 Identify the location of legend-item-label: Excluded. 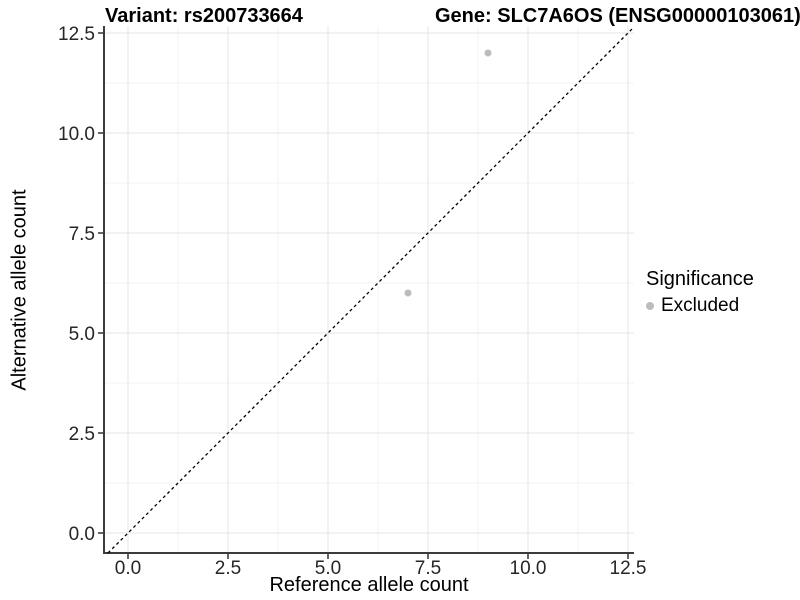
(700, 305).